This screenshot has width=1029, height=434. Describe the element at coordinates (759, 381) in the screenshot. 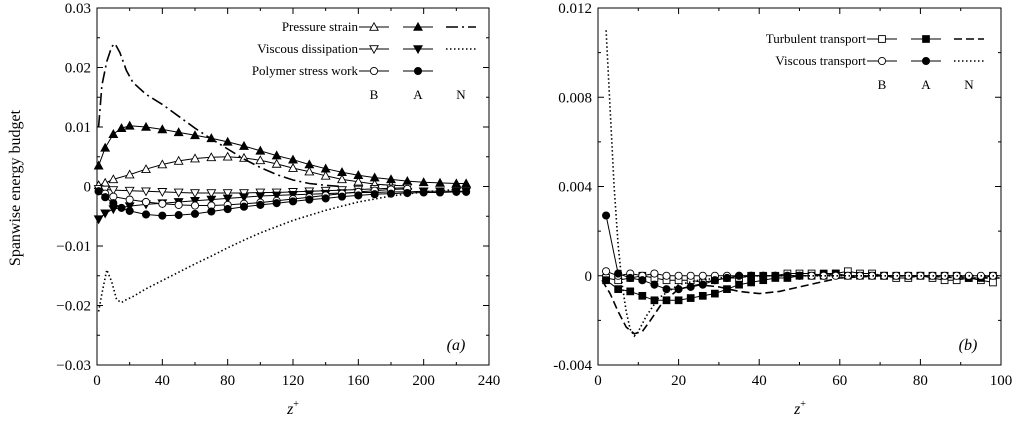

I see `x-tick-label: 40` at that location.